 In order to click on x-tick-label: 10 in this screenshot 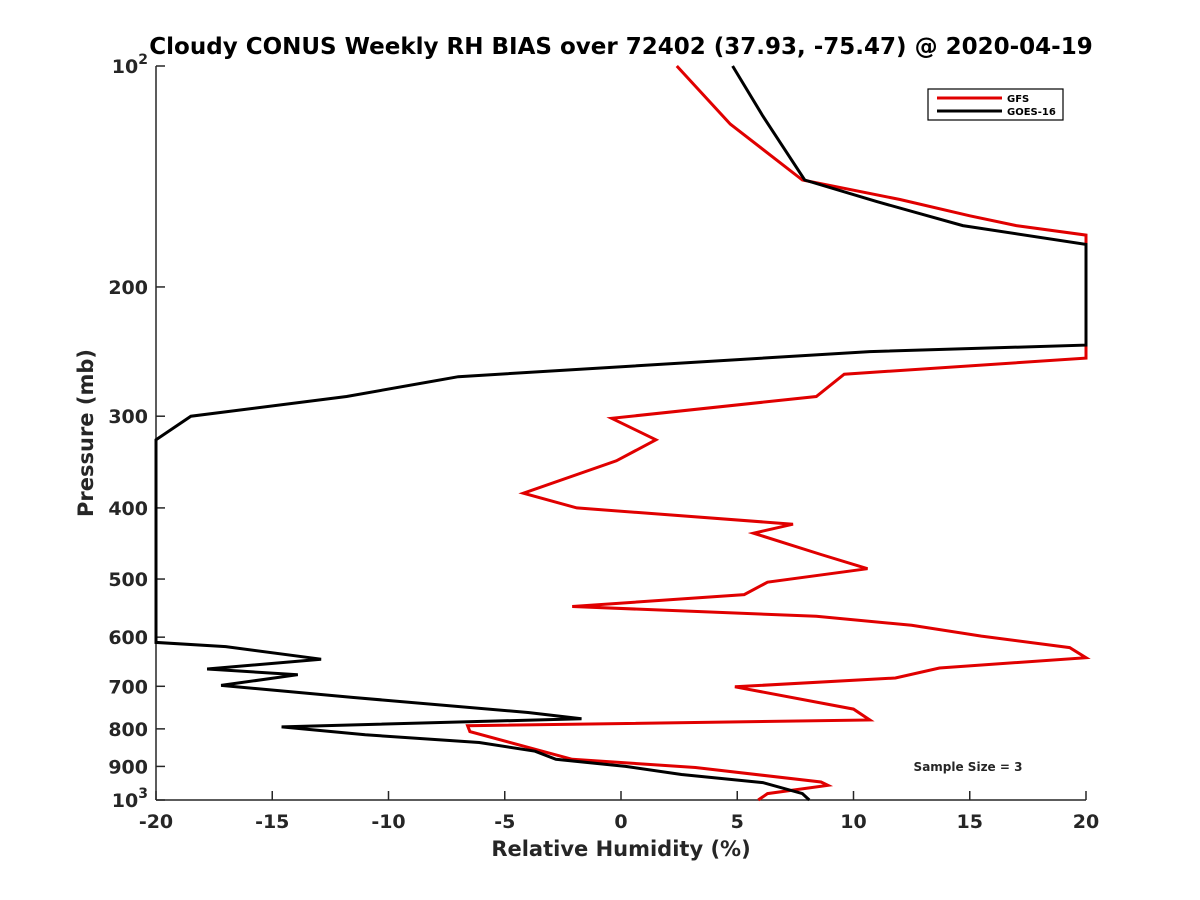, I will do `click(853, 822)`.